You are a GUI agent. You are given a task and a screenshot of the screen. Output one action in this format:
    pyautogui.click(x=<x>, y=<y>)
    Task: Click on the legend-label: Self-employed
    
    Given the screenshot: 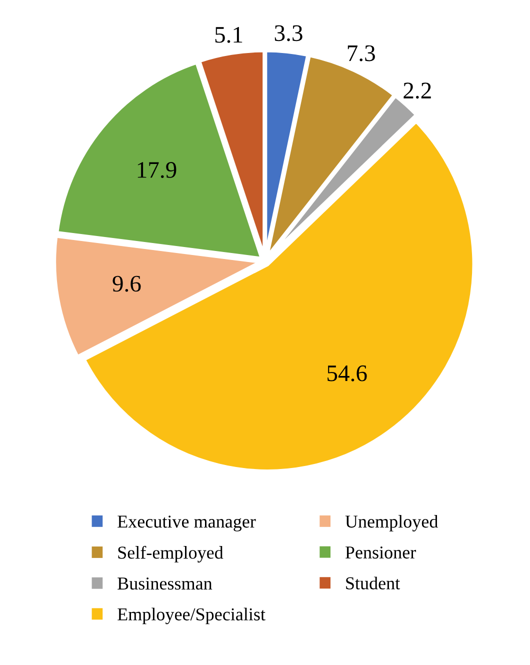 What is the action you would take?
    pyautogui.click(x=171, y=554)
    